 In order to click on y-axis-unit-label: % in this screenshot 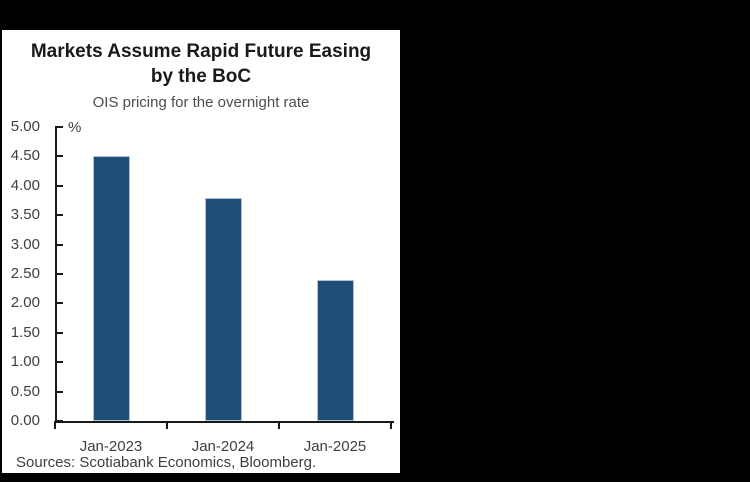, I will do `click(75, 127)`.